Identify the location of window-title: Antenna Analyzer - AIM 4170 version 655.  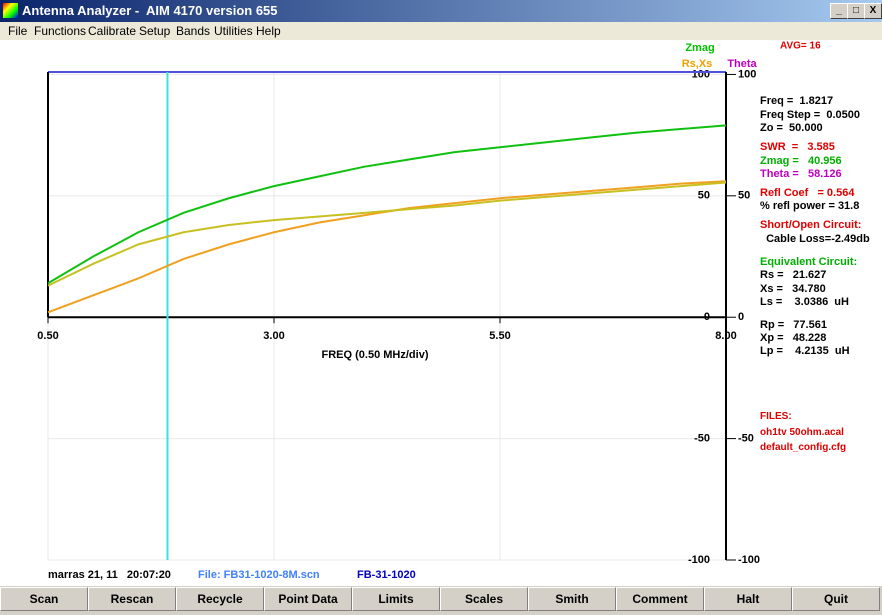
(150, 10).